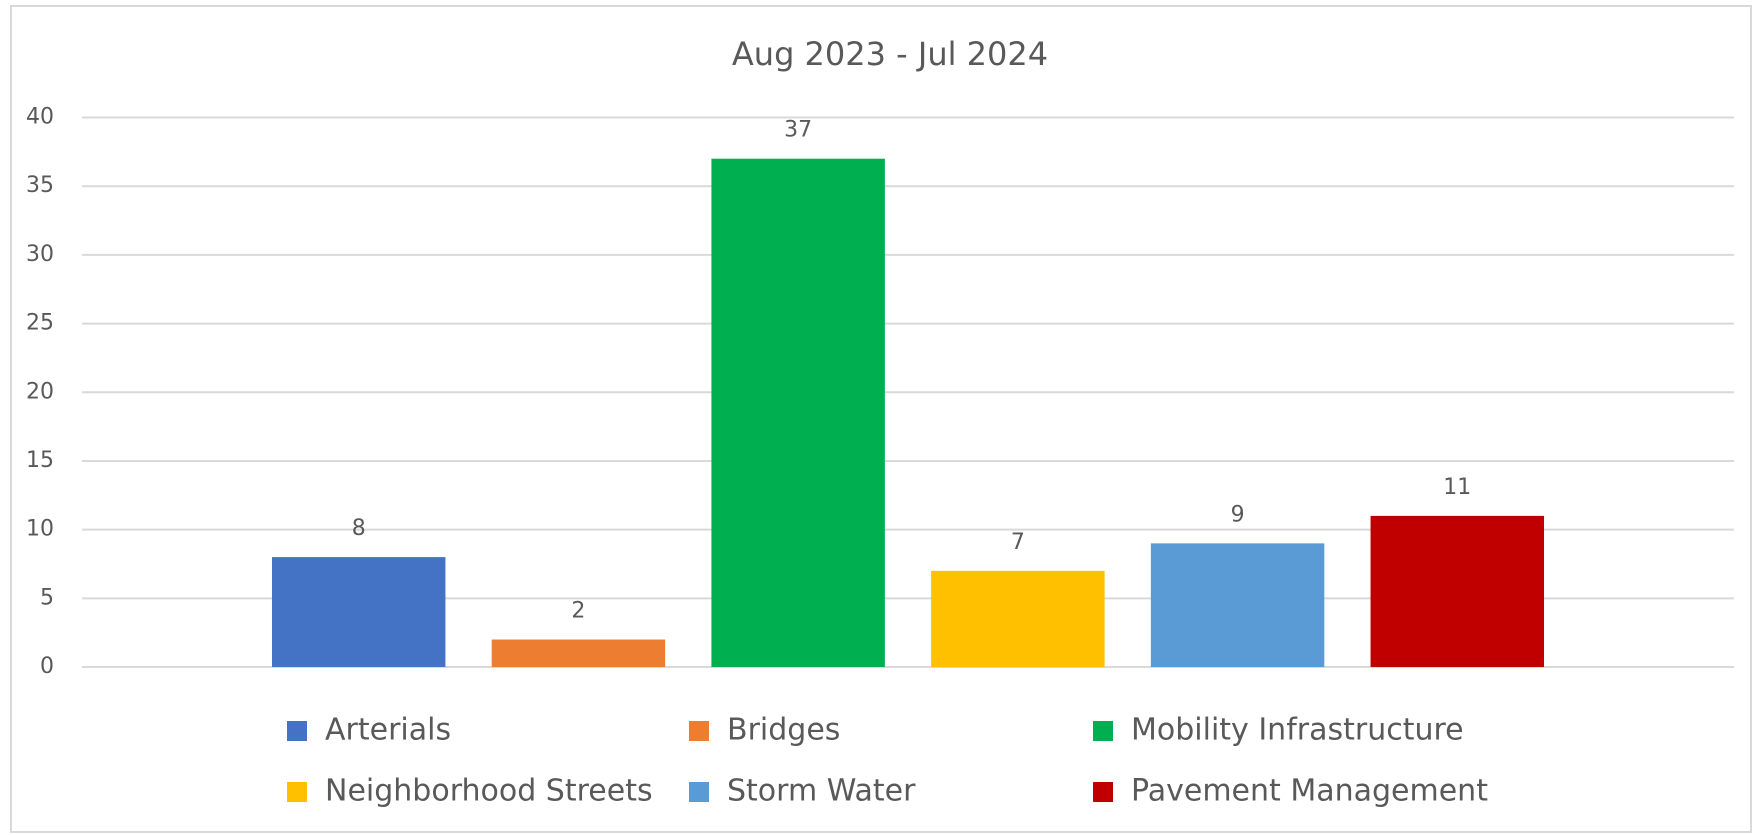 This screenshot has width=1755, height=835. I want to click on legend-label: Storm Water, so click(821, 791).